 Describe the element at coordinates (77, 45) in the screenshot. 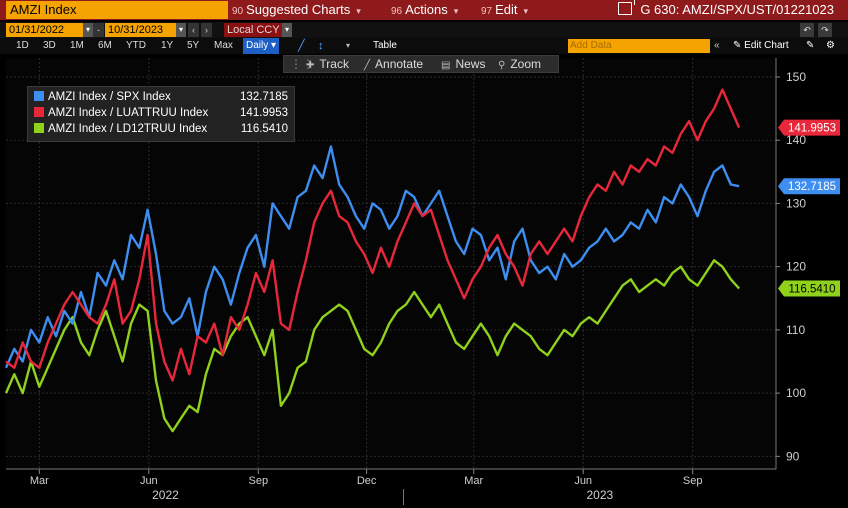

I see `period-1m: 1M` at that location.